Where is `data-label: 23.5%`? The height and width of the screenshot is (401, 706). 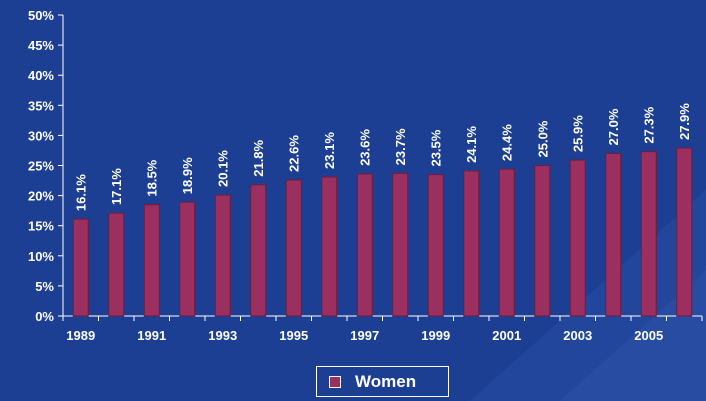
data-label: 23.5% is located at coordinates (436, 147).